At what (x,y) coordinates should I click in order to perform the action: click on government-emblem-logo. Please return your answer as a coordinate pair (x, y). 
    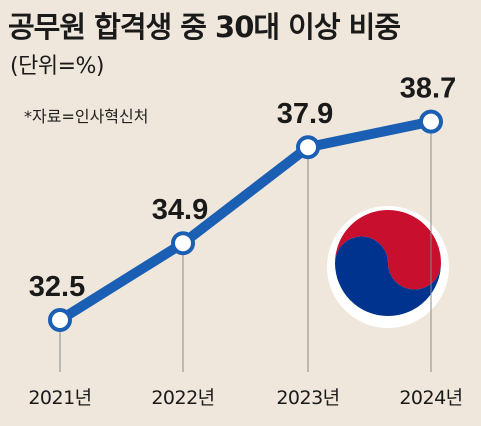
    Looking at the image, I should click on (388, 267).